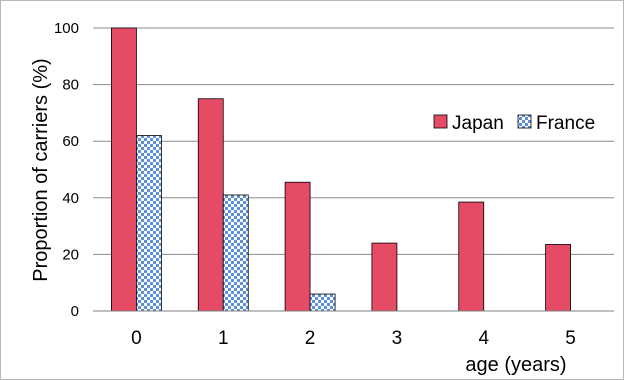 Image resolution: width=624 pixels, height=380 pixels. Describe the element at coordinates (397, 338) in the screenshot. I see `x-tick-3: 3` at that location.